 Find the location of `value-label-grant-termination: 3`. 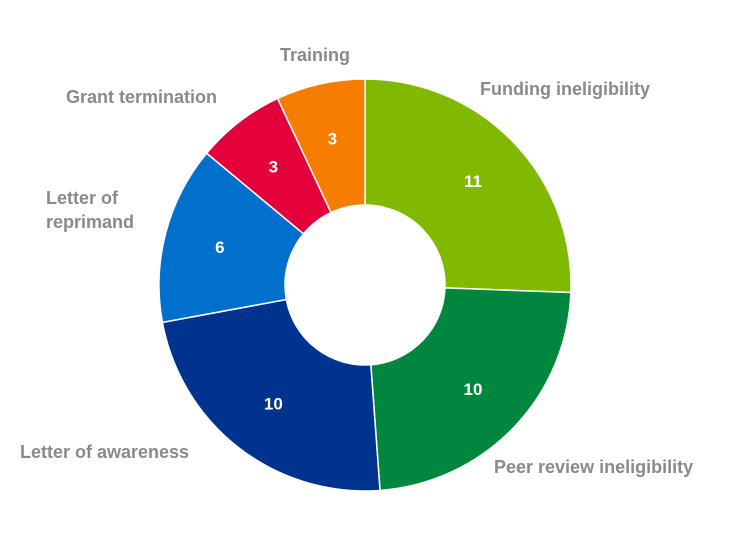

value-label-grant-termination: 3 is located at coordinates (273, 166).